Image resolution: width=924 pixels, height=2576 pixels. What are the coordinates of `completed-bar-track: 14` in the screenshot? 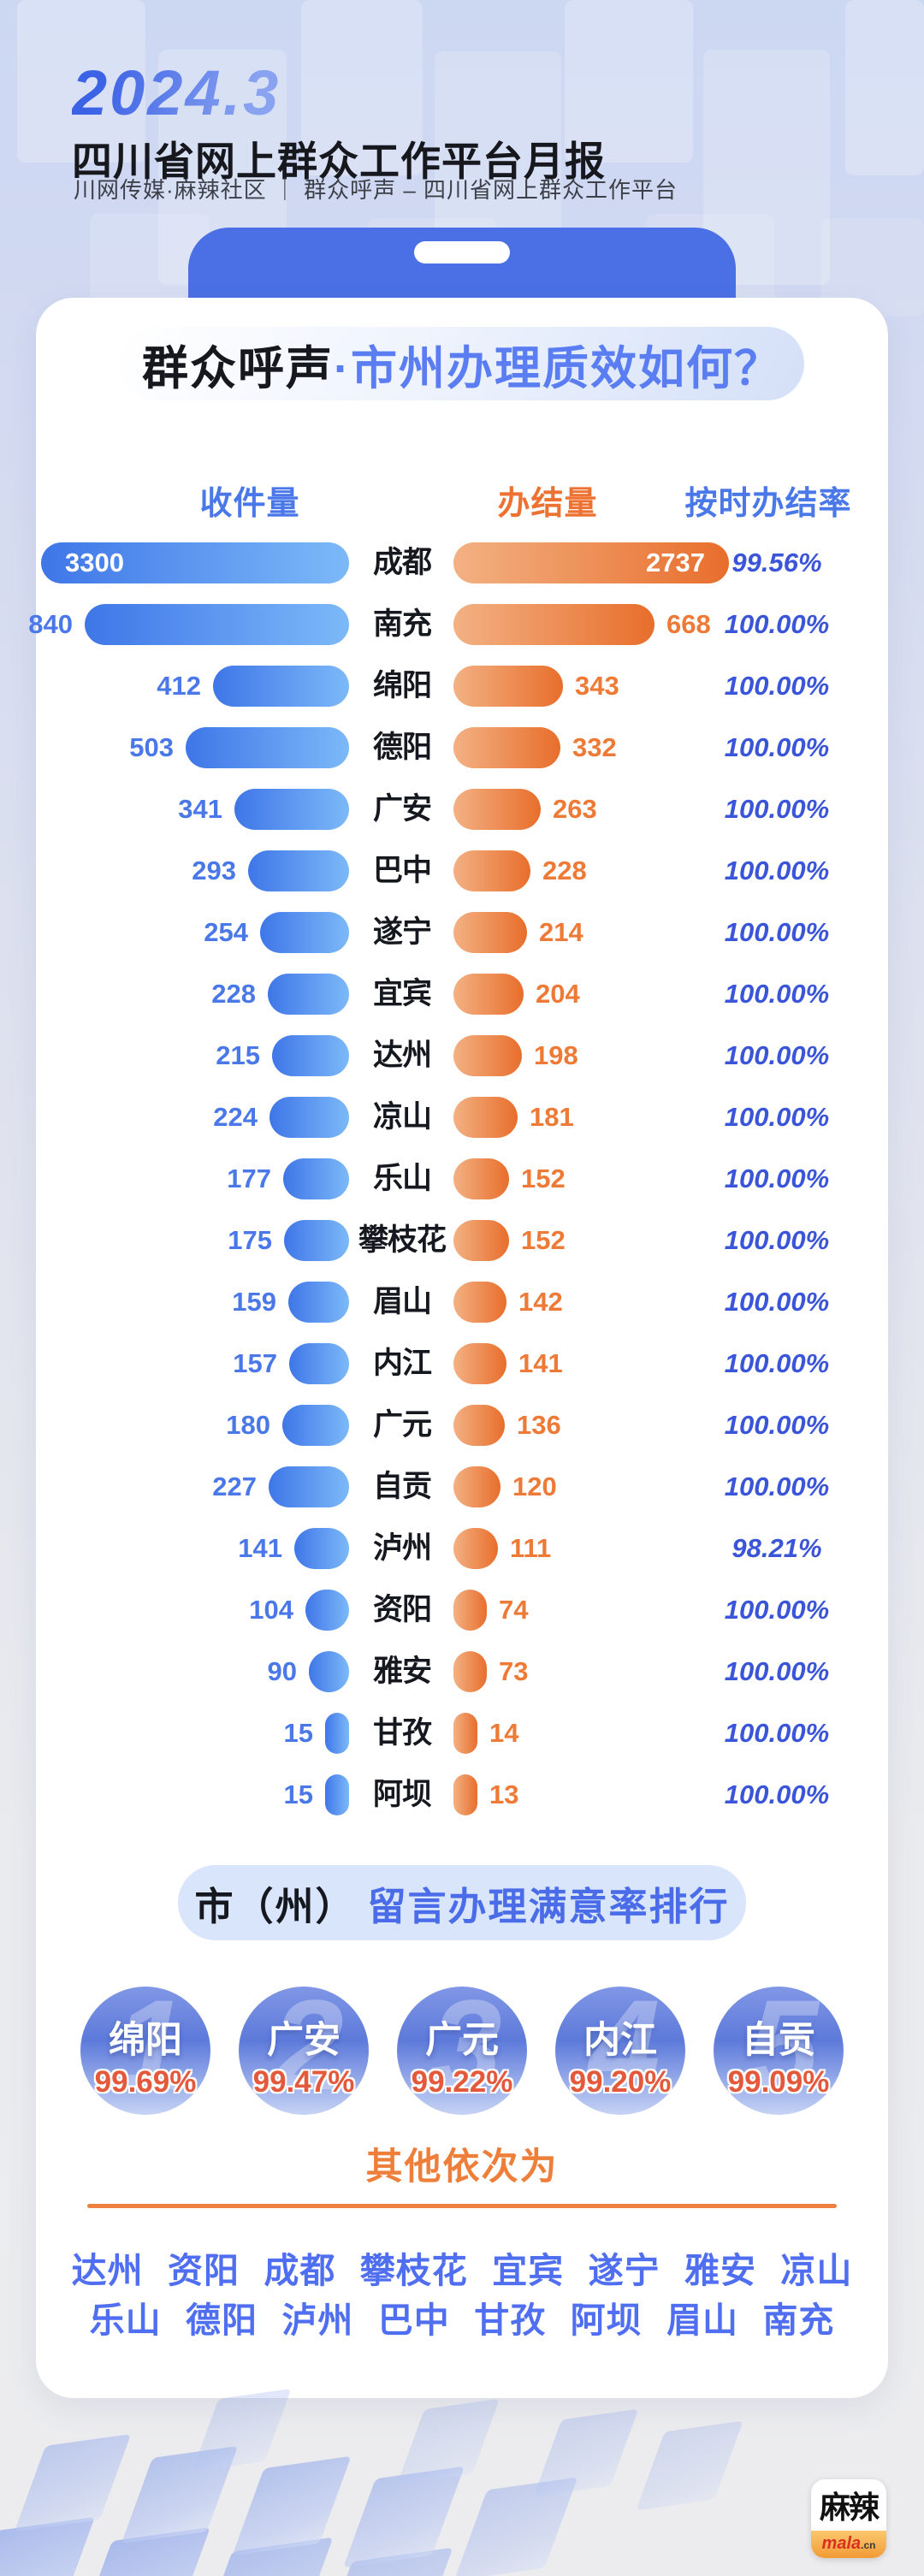 It's located at (591, 1733).